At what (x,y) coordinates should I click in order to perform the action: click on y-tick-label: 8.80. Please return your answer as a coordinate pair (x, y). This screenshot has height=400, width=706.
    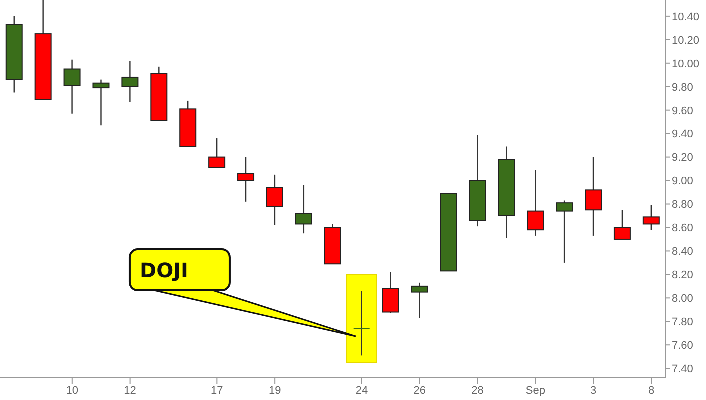
    Looking at the image, I should click on (683, 205).